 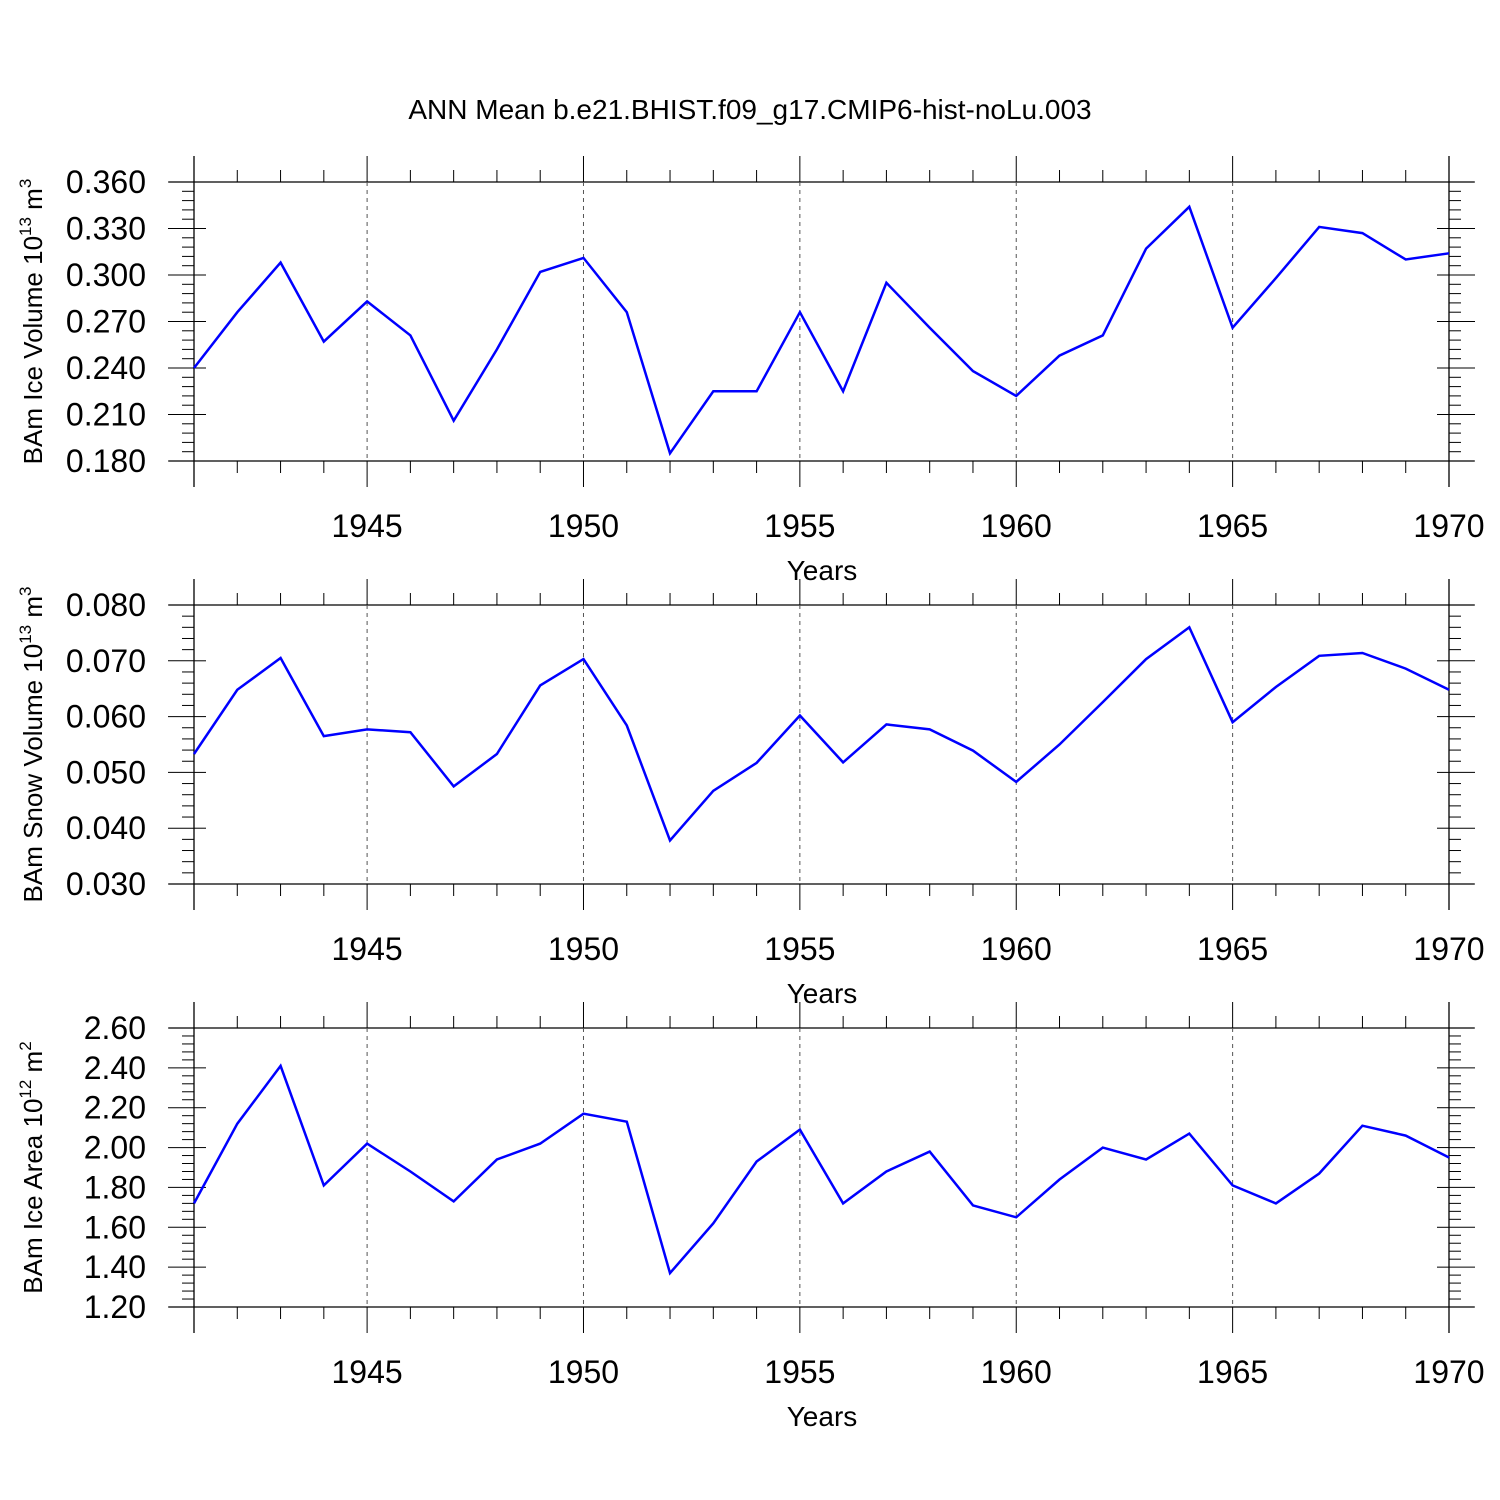 What do you see at coordinates (32, 322) in the screenshot?
I see `y-axis-label: BAm Ice Volume 1013 m3` at bounding box center [32, 322].